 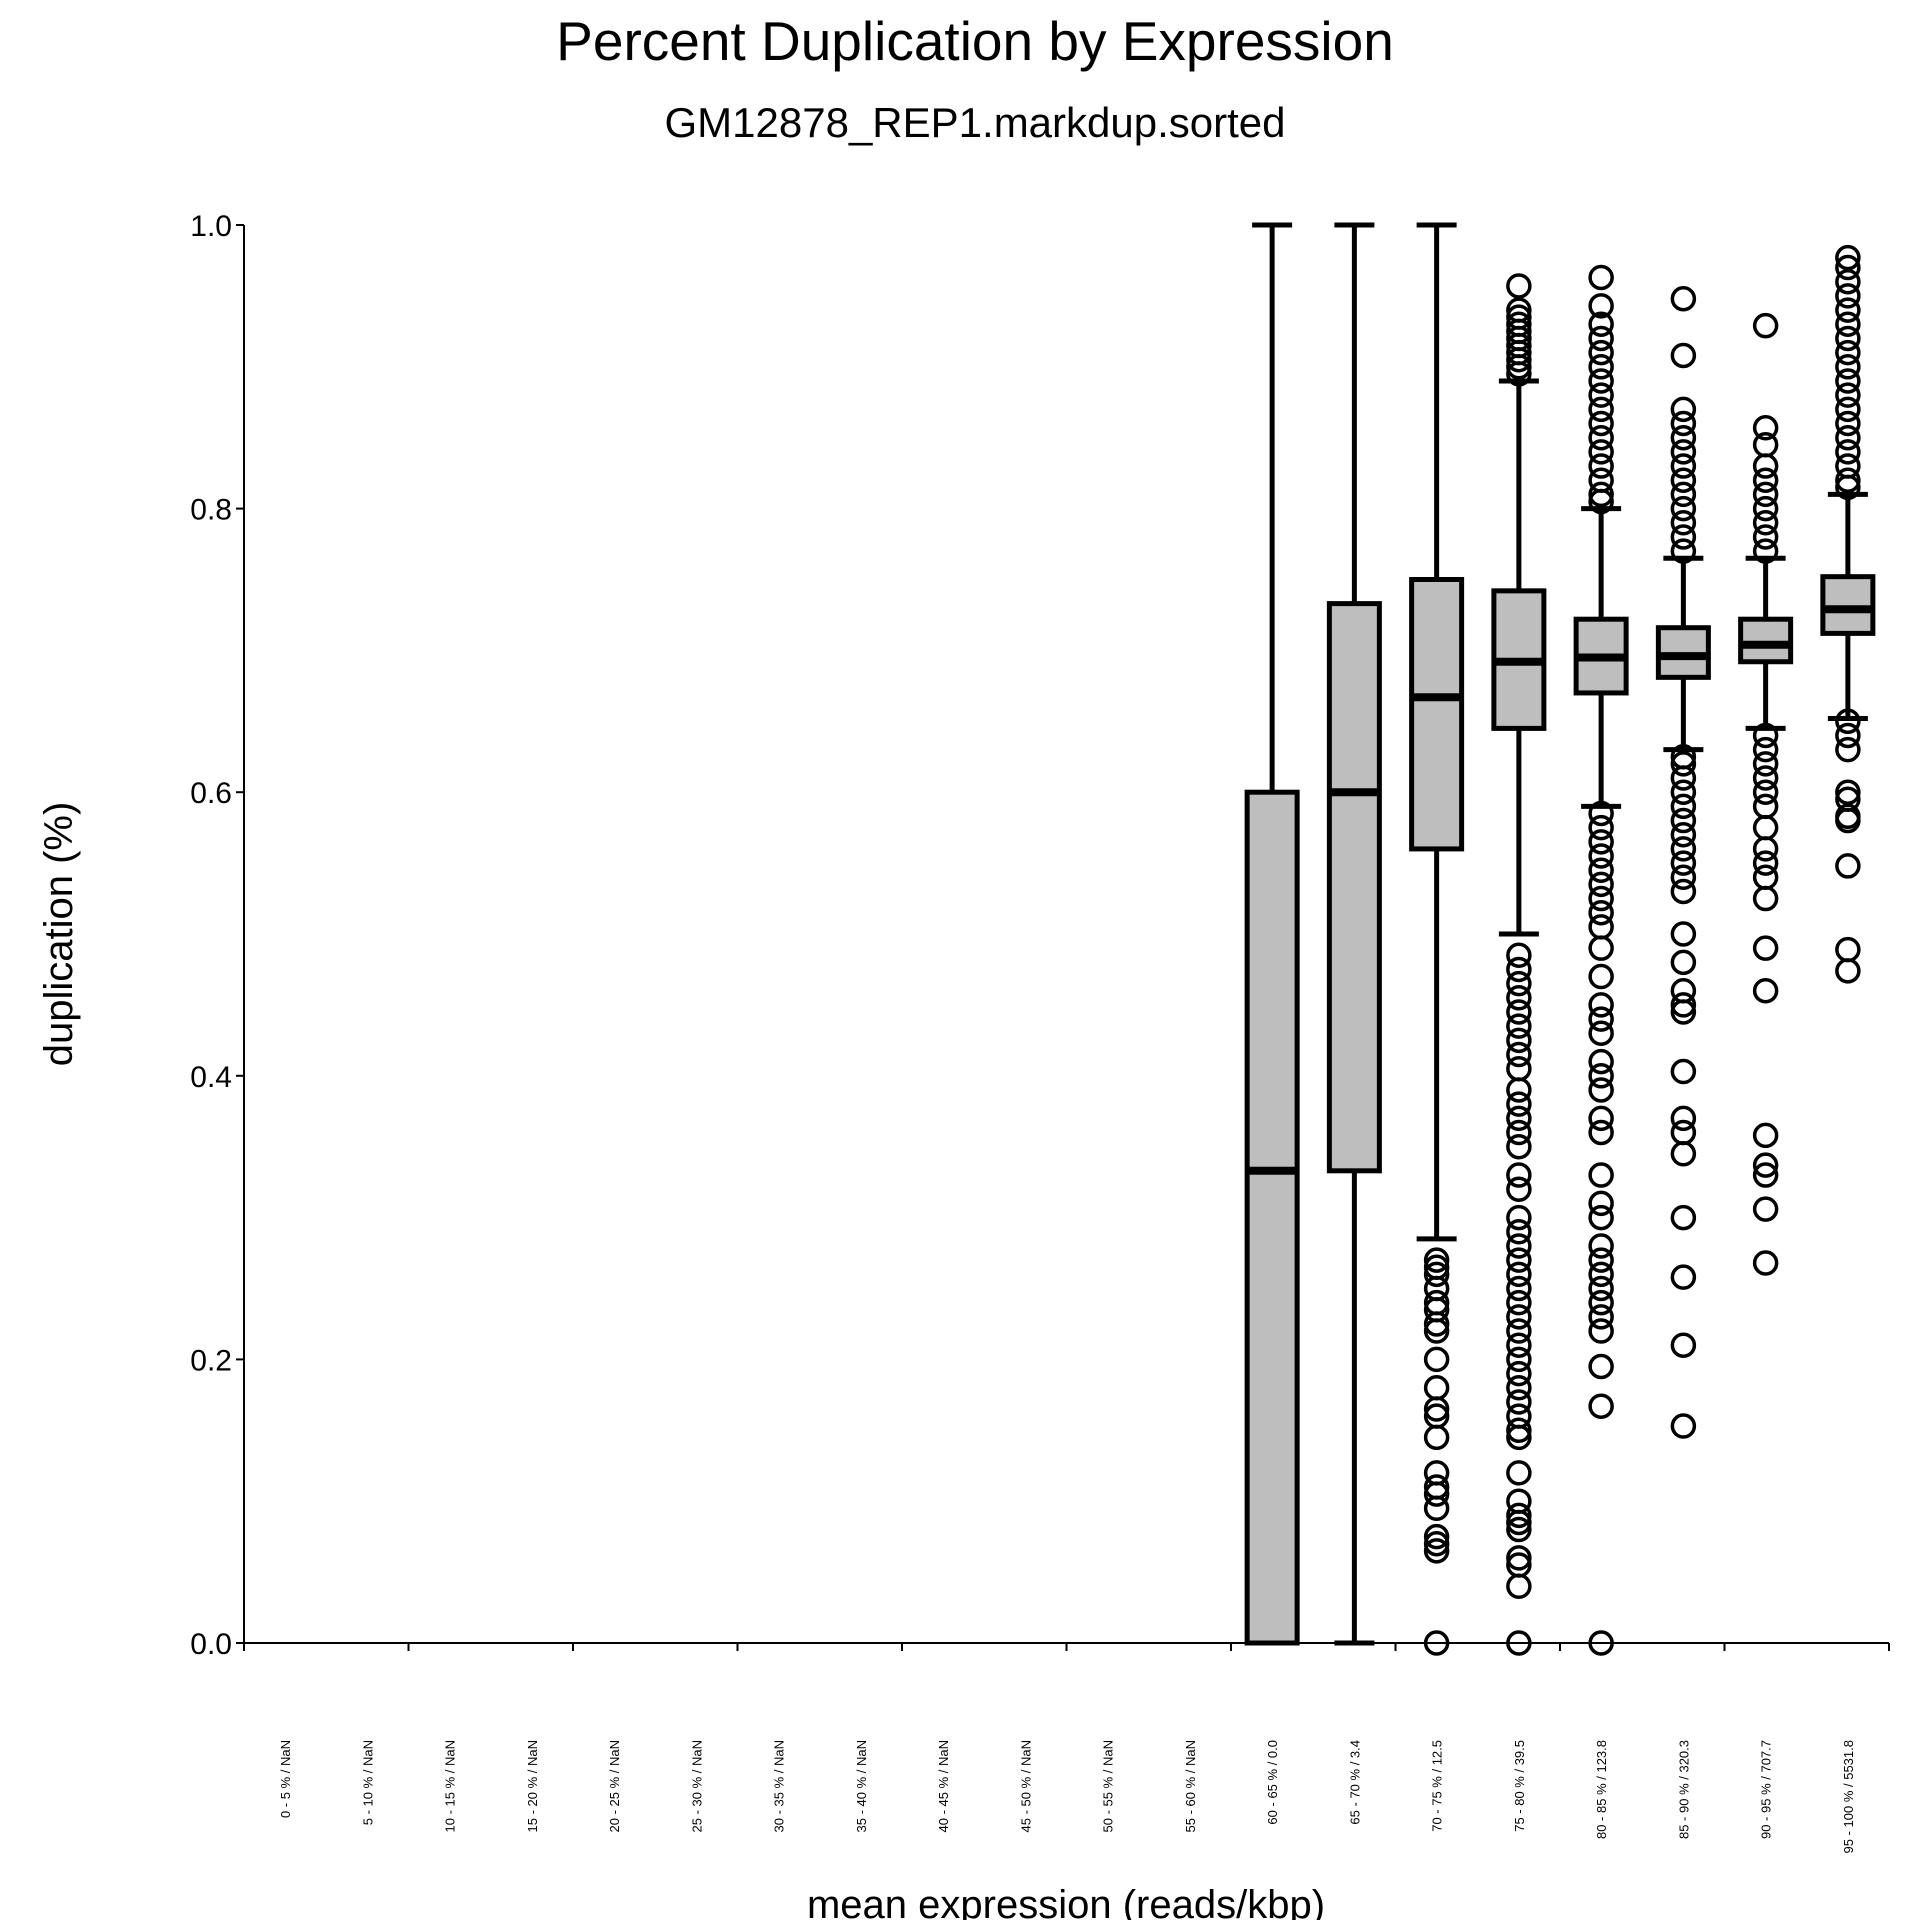 What do you see at coordinates (1766, 1789) in the screenshot?
I see `x-tick-label: 90 - 95 % / 707.7` at bounding box center [1766, 1789].